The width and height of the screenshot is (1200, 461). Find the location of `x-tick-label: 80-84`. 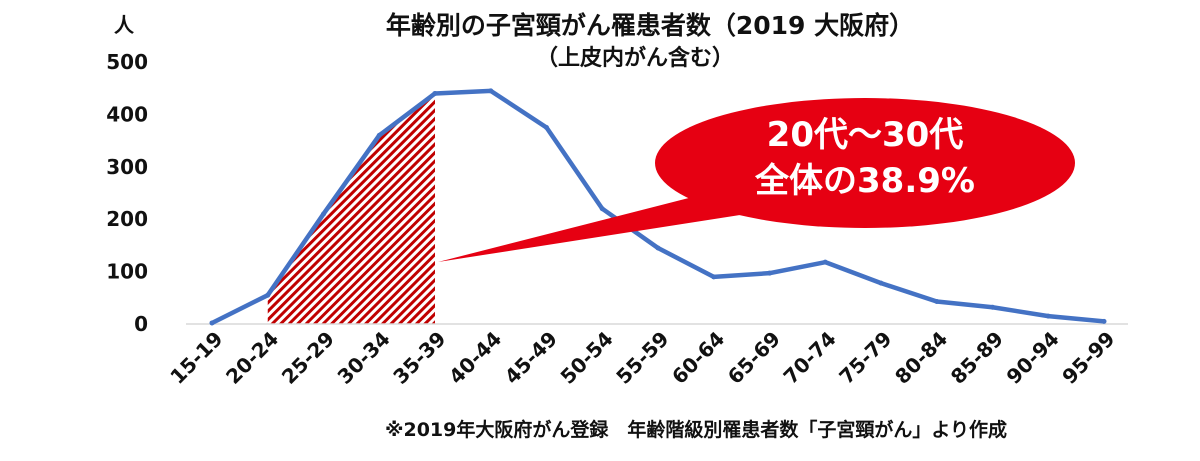

x-tick-label: 80-84 is located at coordinates (921, 358).